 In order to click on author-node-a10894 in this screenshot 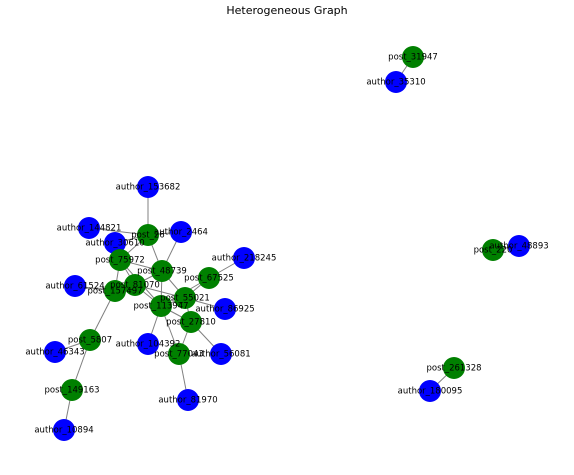, I will do `click(64, 430)`.